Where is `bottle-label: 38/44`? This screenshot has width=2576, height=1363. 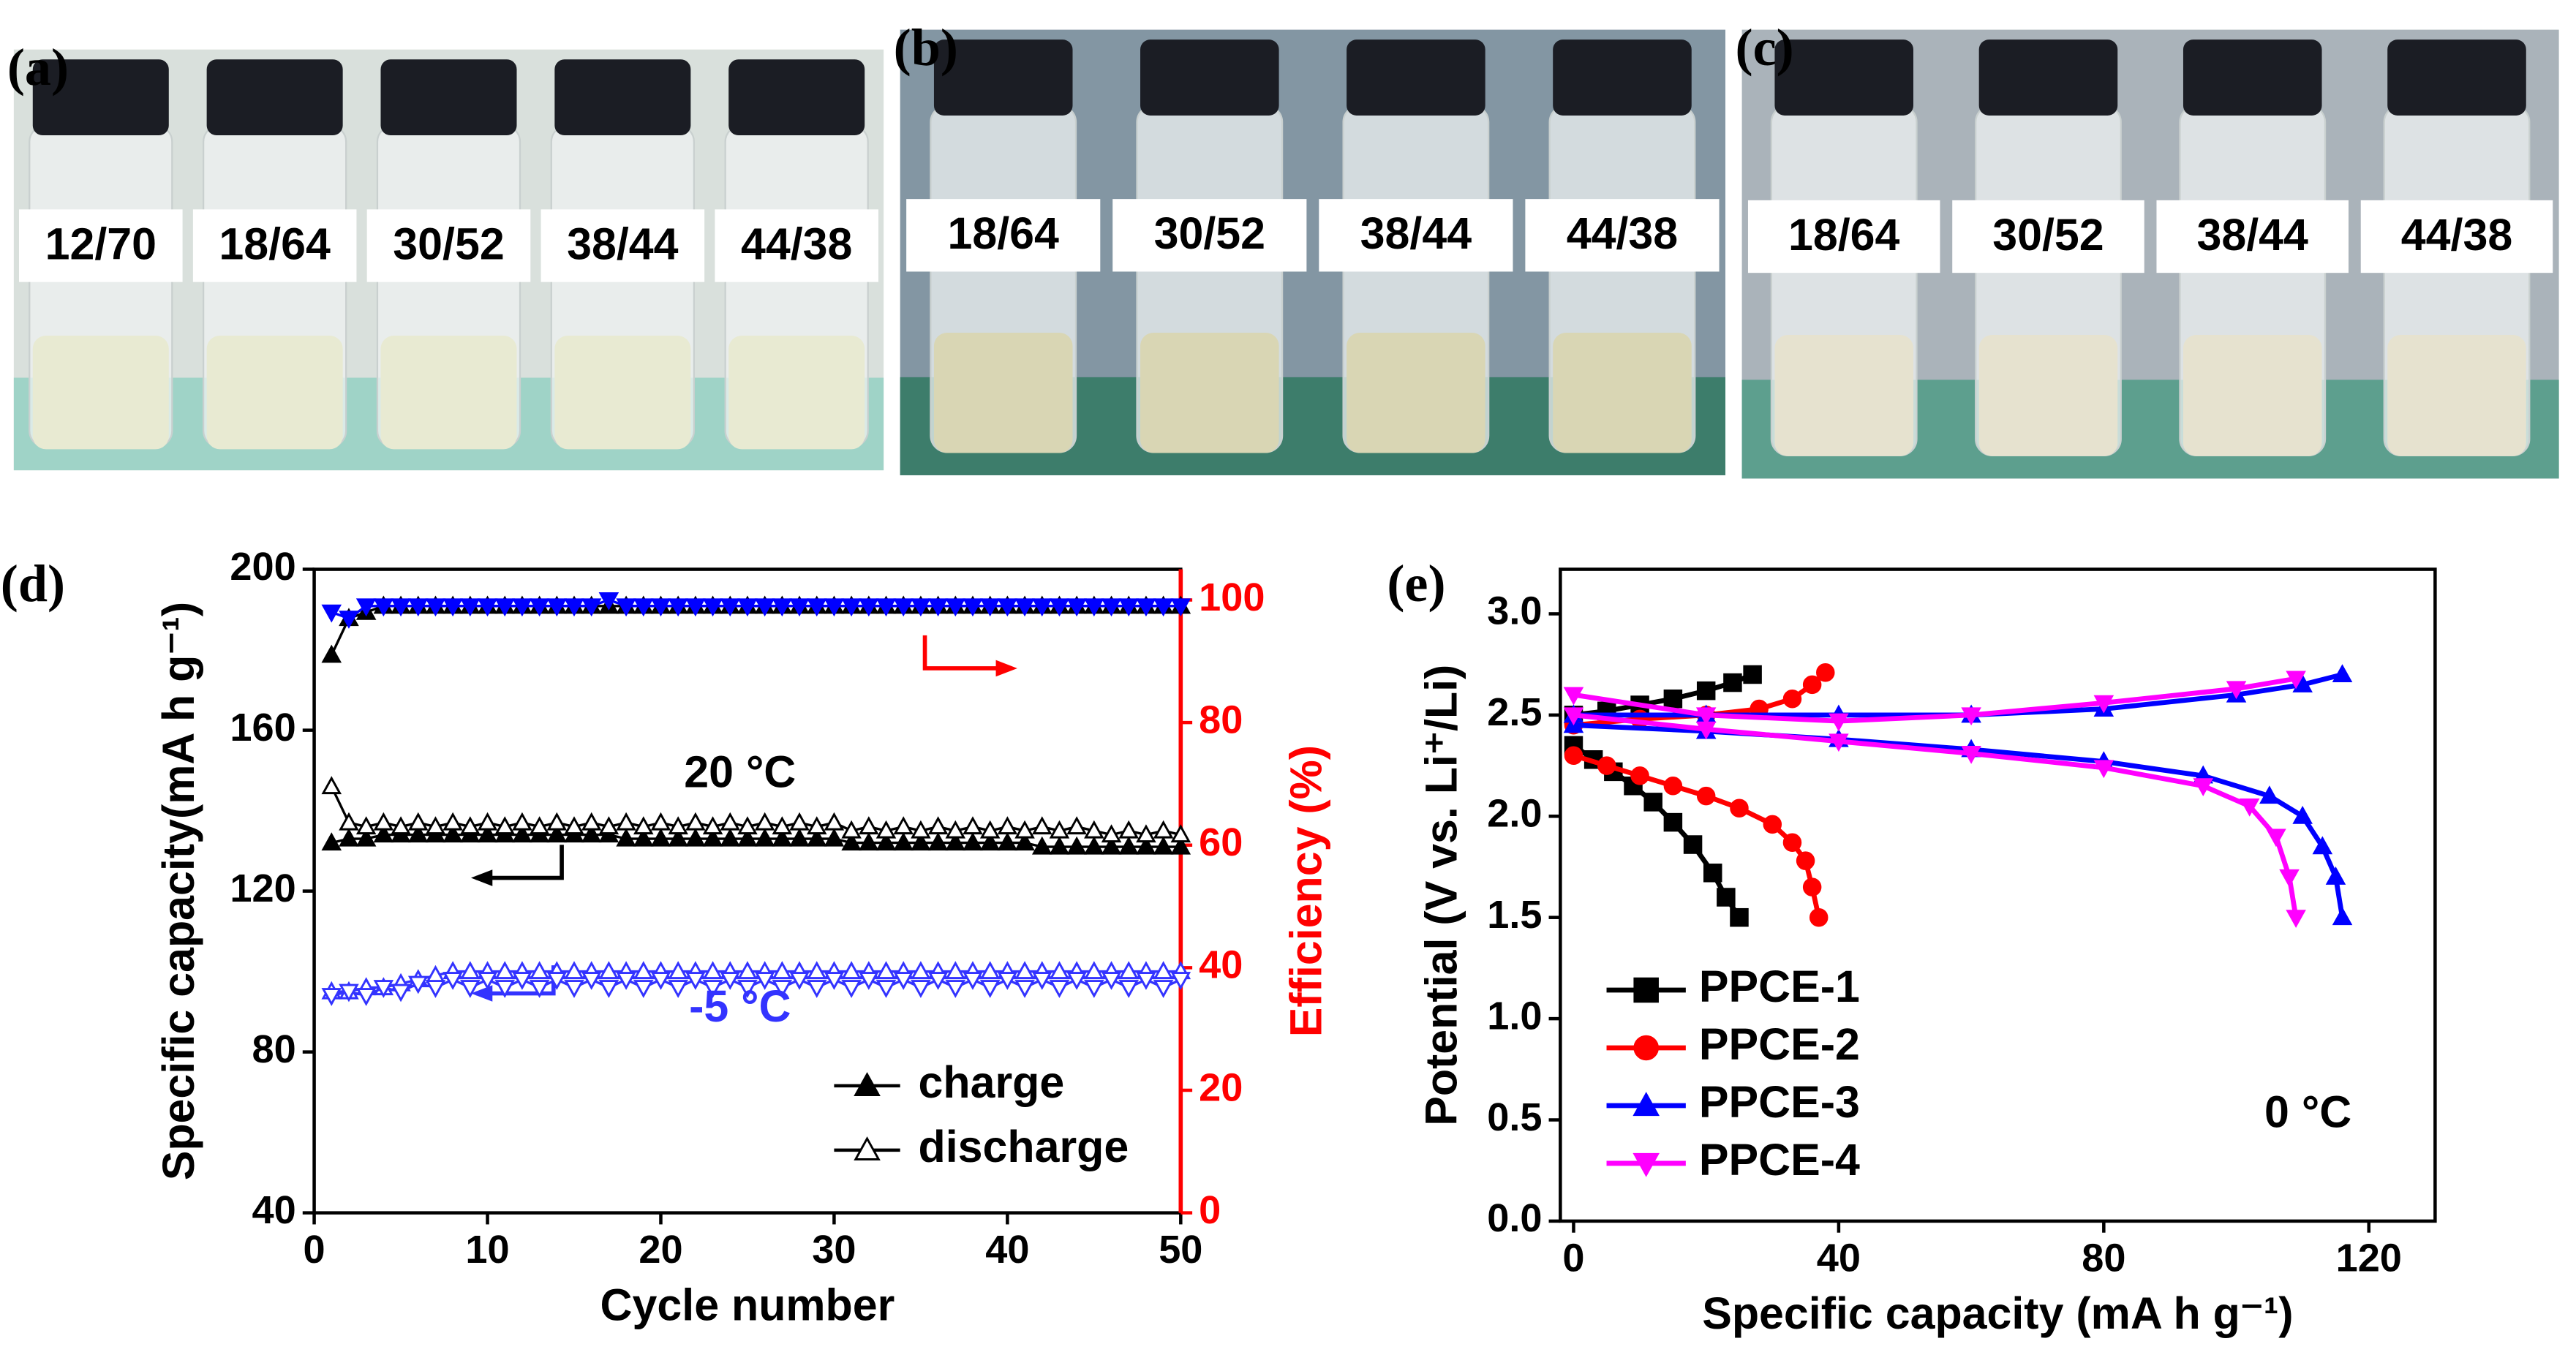 bottle-label: 38/44 is located at coordinates (2253, 235).